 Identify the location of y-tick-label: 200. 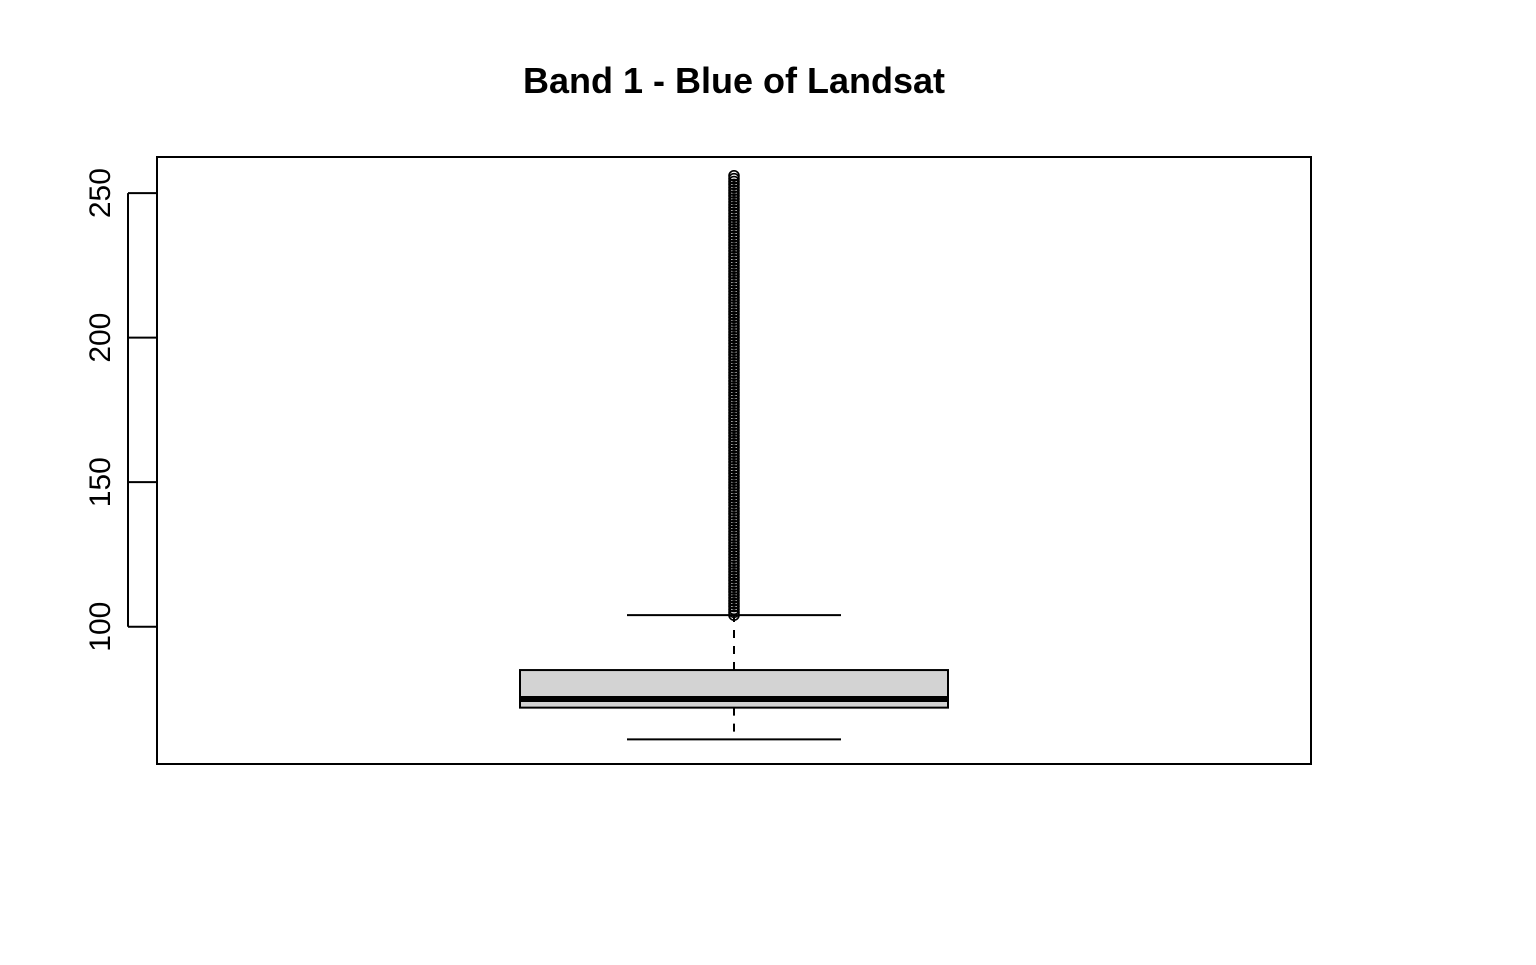
(100, 338).